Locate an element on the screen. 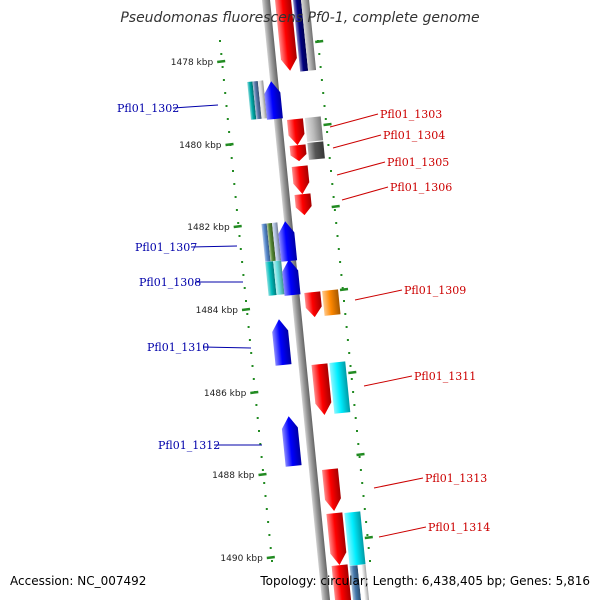 Image resolution: width=600 pixels, height=600 pixels. gene-label-pfl01_1308: Pfl01_1308 is located at coordinates (170, 282).